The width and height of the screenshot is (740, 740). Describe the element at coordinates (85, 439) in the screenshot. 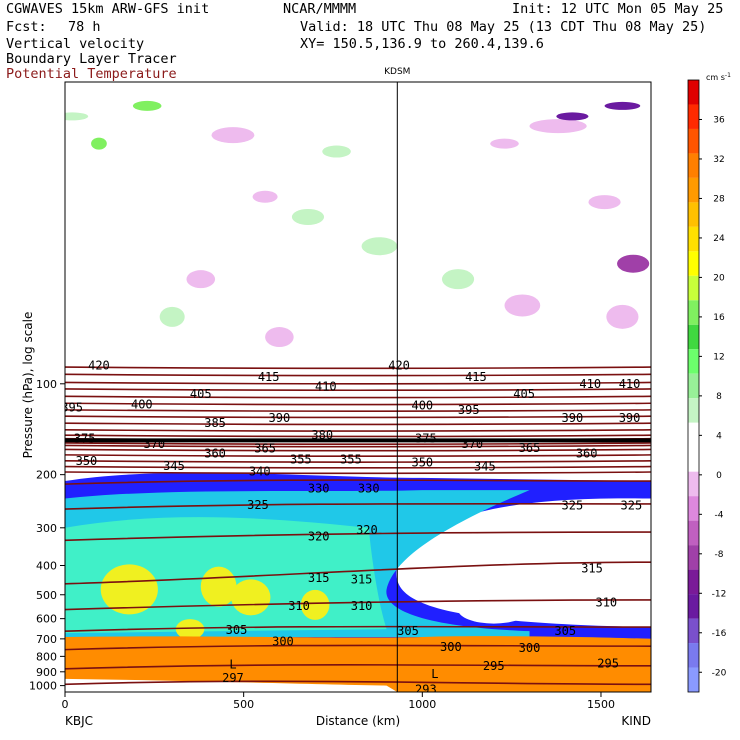

I see `isentrope-label: 375` at that location.